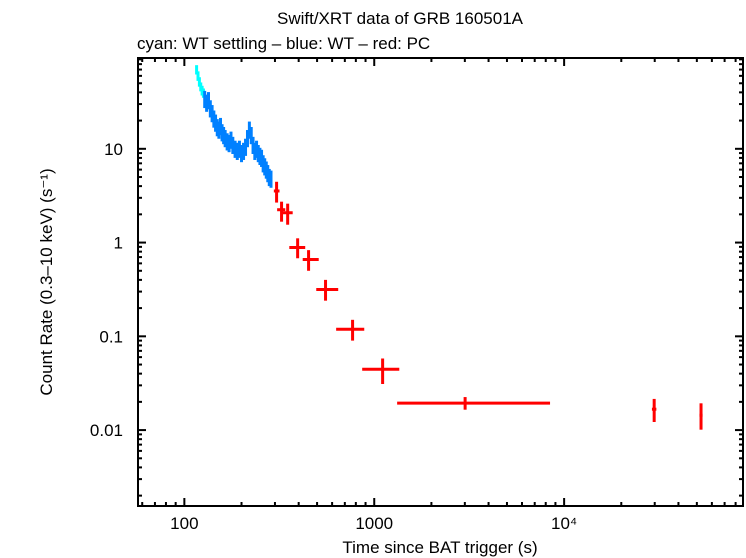 This screenshot has height=558, width=746. What do you see at coordinates (564, 523) in the screenshot?
I see `x-tick-label: 10⁴` at bounding box center [564, 523].